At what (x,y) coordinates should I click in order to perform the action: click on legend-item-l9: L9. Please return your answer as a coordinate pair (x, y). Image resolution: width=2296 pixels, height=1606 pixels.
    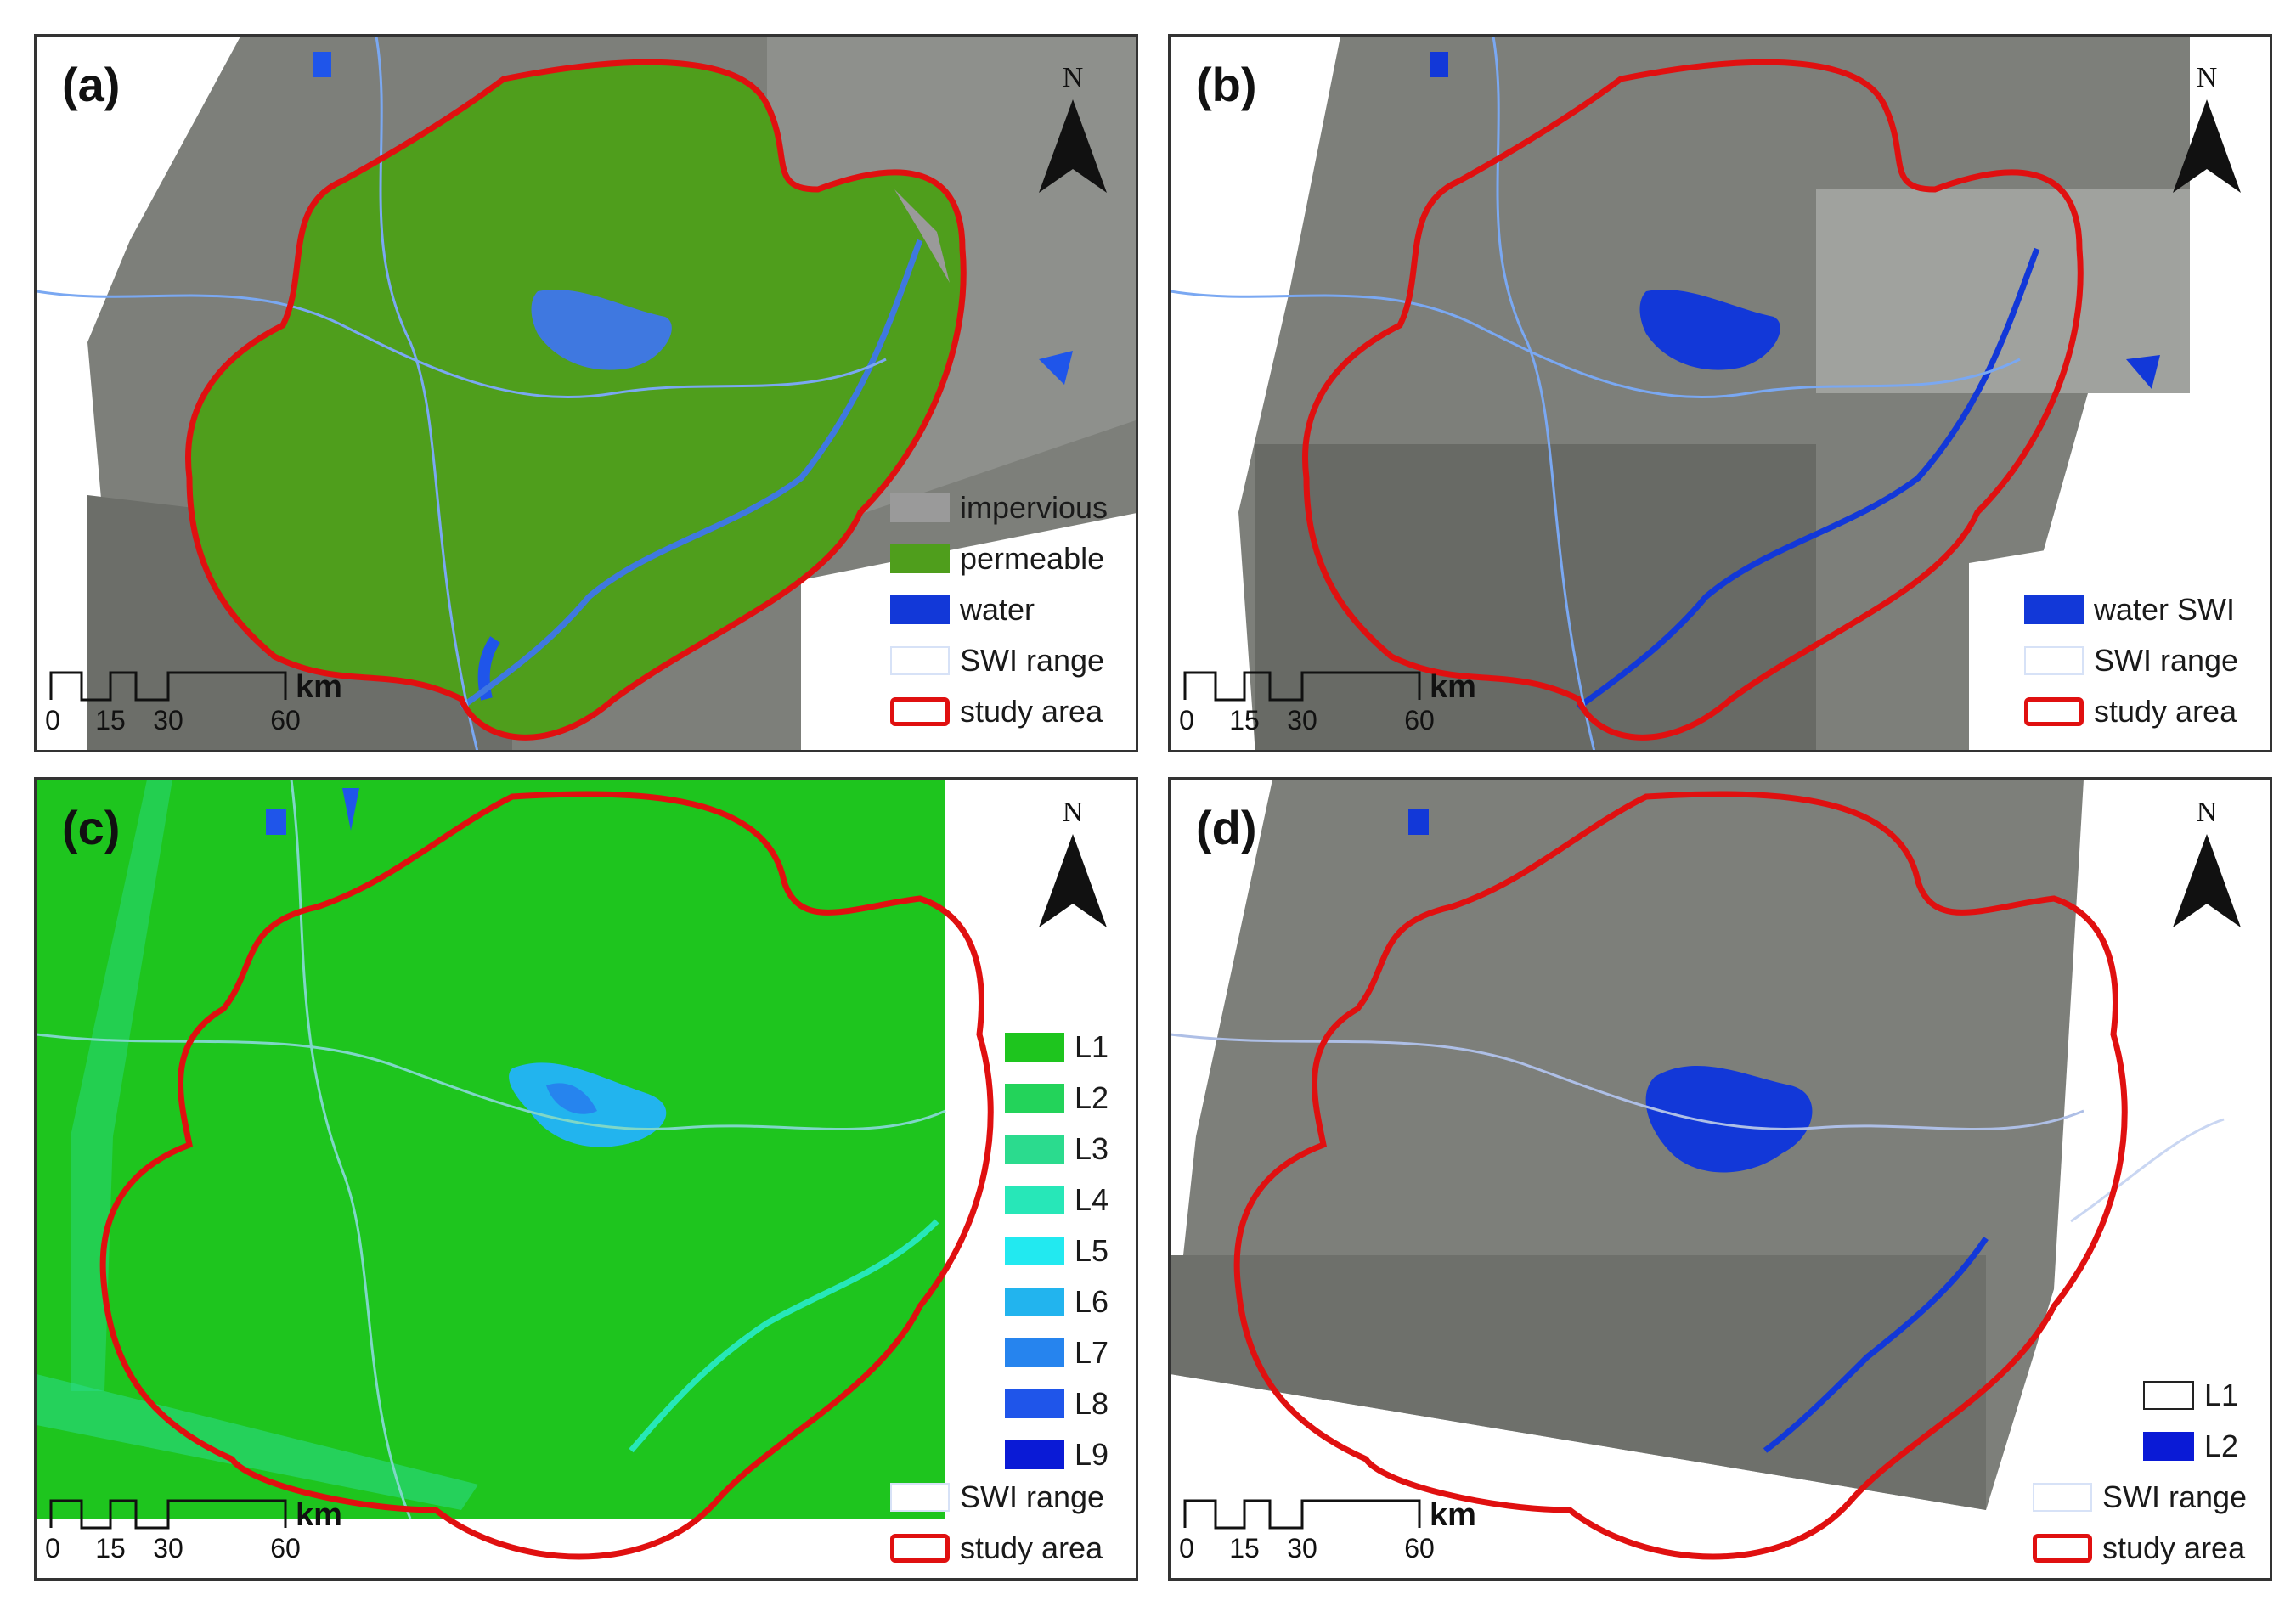
    Looking at the image, I should click on (1057, 1455).